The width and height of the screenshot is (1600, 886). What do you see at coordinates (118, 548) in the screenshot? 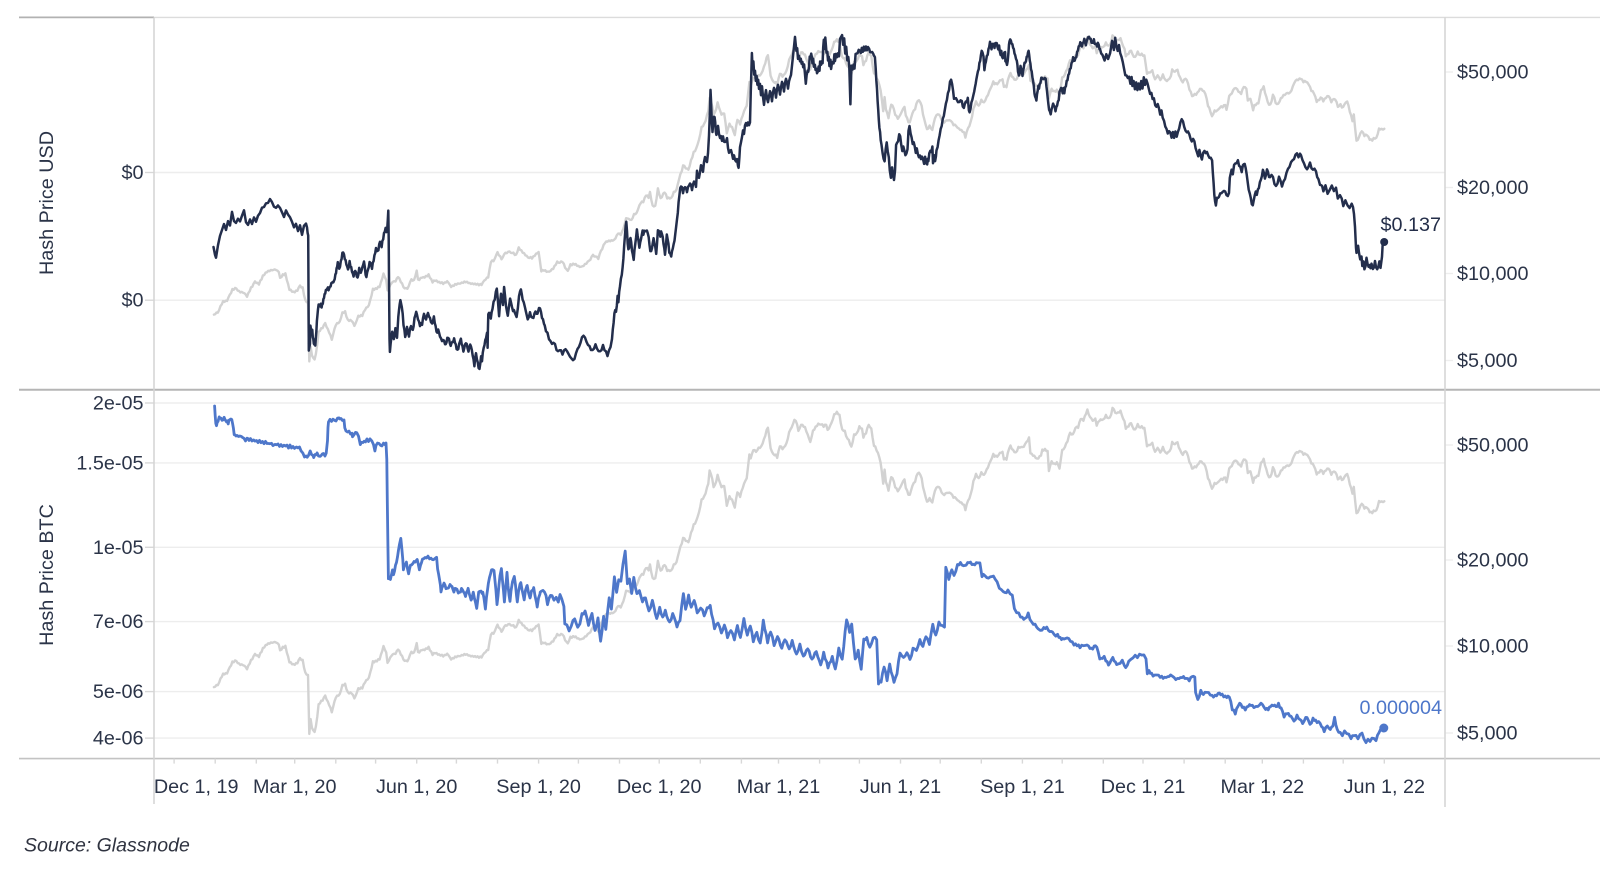
I see `svg-text: 1e-05` at bounding box center [118, 548].